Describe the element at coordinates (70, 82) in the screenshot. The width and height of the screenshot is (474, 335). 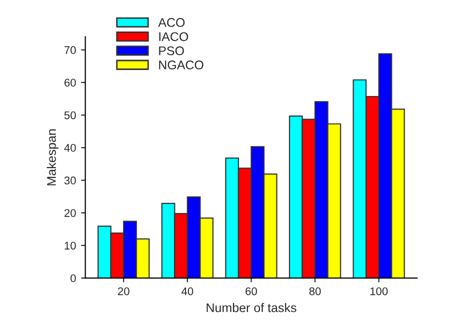
I see `y-tick-label: 60` at that location.